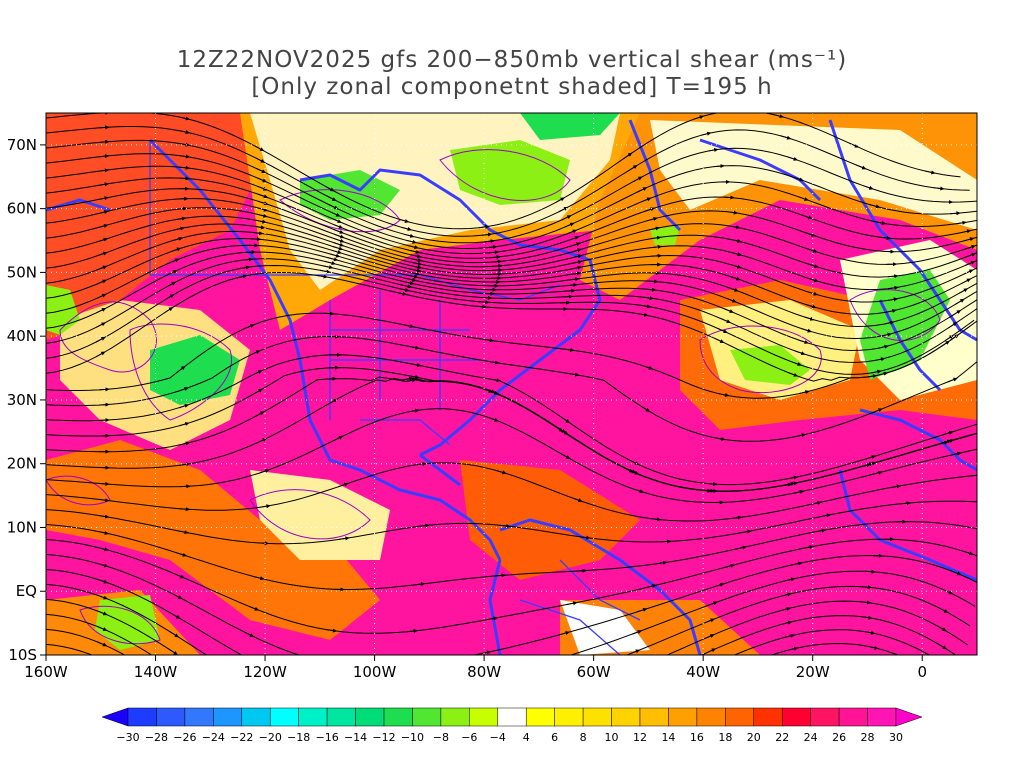  Describe the element at coordinates (782, 737) in the screenshot. I see `colorbar-label: 22` at that location.